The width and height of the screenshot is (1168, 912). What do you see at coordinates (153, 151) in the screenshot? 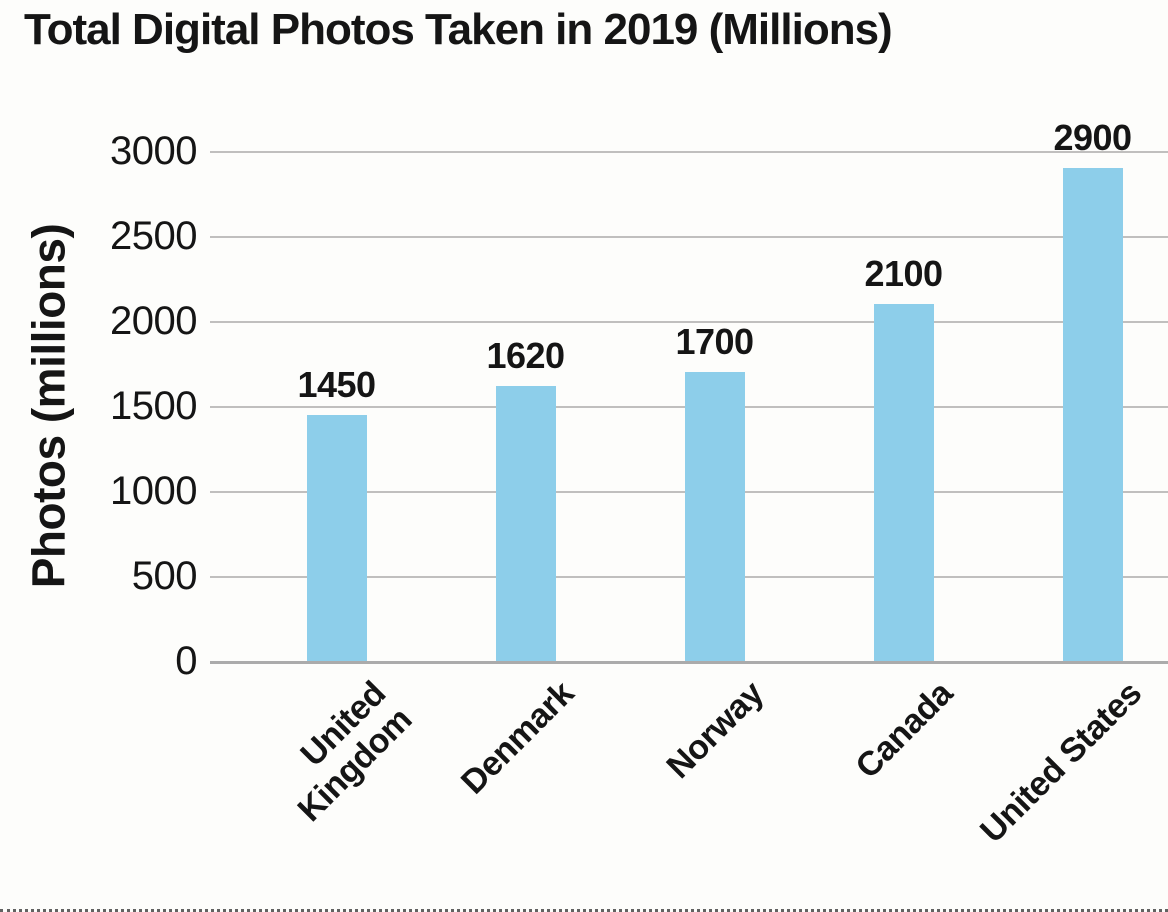
I see `y-tick-label-3000: 3000` at bounding box center [153, 151].